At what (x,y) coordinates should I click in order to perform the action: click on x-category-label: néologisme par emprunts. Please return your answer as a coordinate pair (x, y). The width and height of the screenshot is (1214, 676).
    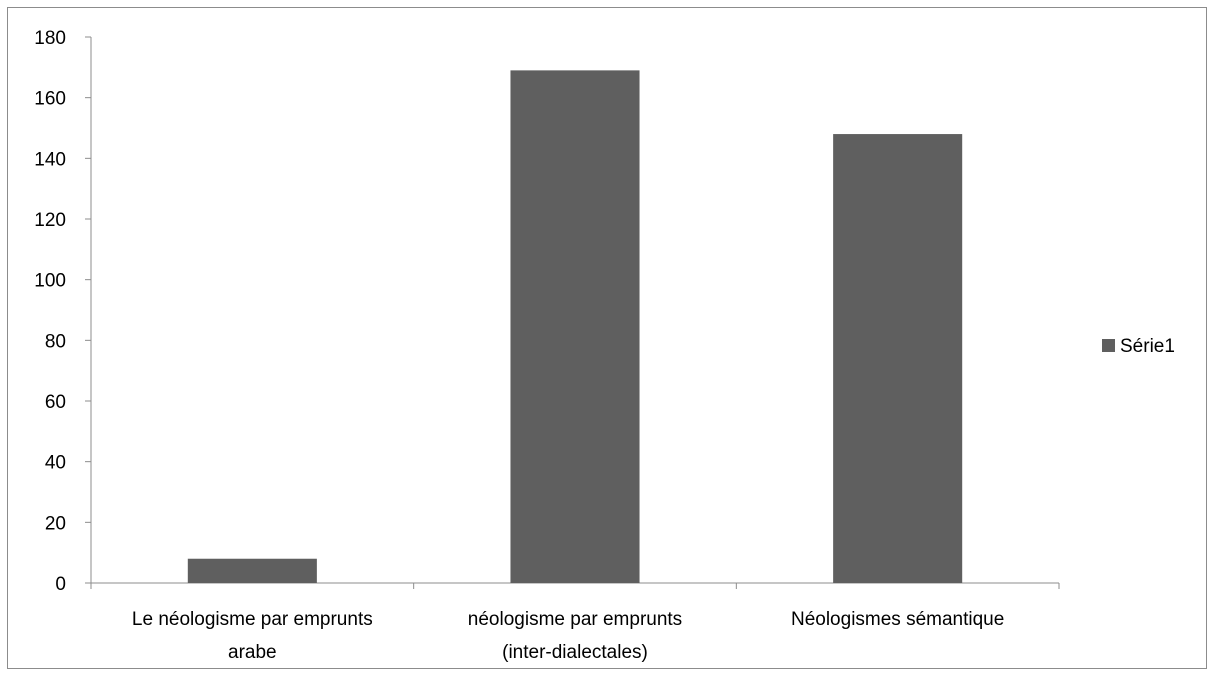
    Looking at the image, I should click on (575, 619).